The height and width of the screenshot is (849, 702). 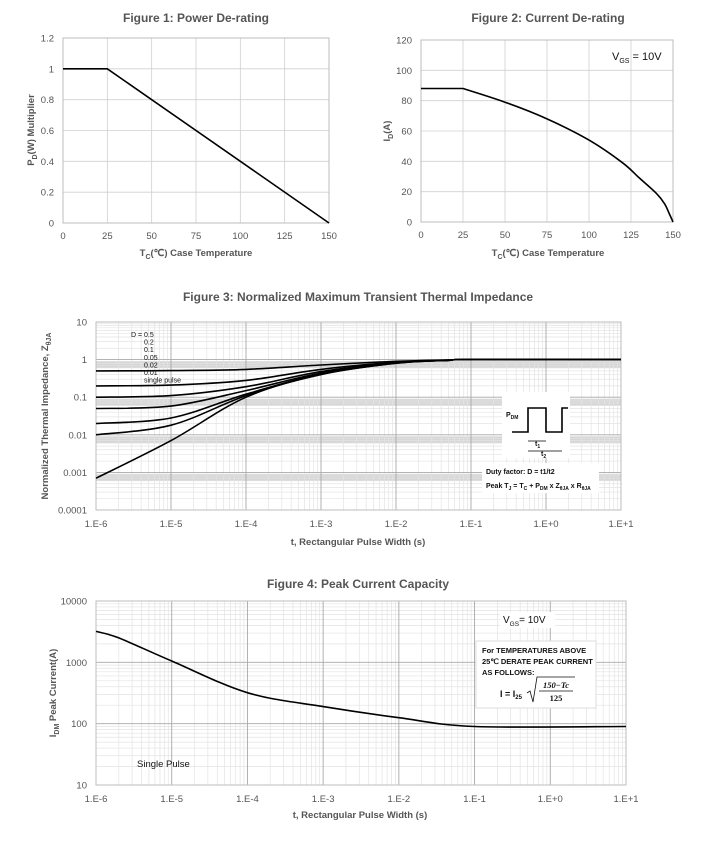 What do you see at coordinates (358, 542) in the screenshot?
I see `figure-3-xlabel: t, Rectangular Pulse Width (s)` at bounding box center [358, 542].